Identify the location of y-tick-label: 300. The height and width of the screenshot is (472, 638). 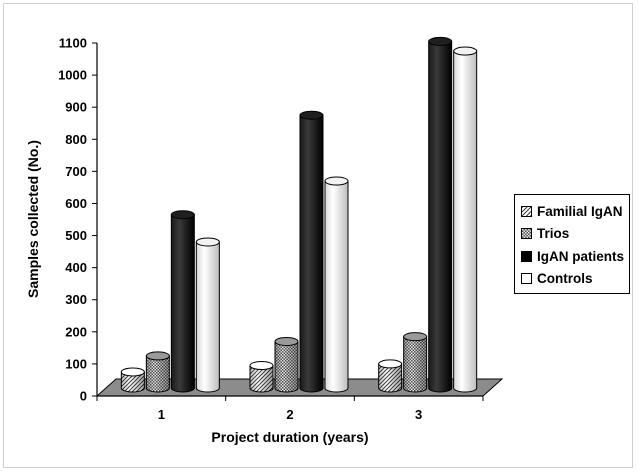
(76, 299).